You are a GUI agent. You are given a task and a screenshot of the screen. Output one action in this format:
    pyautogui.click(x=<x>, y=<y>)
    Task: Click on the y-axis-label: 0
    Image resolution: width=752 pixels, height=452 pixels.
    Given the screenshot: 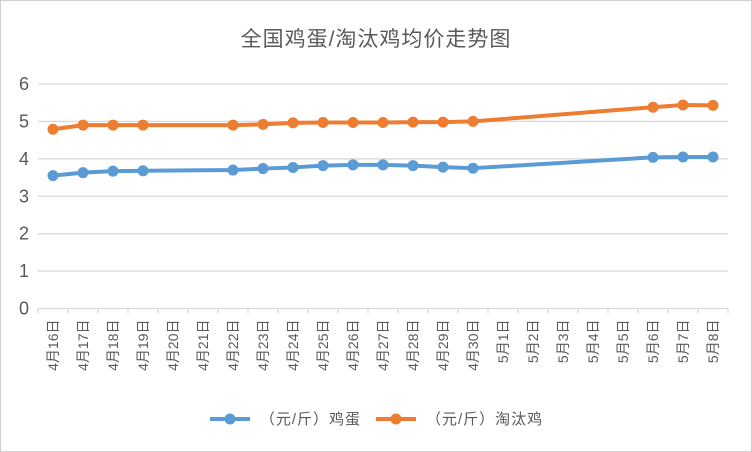 What is the action you would take?
    pyautogui.click(x=24, y=309)
    